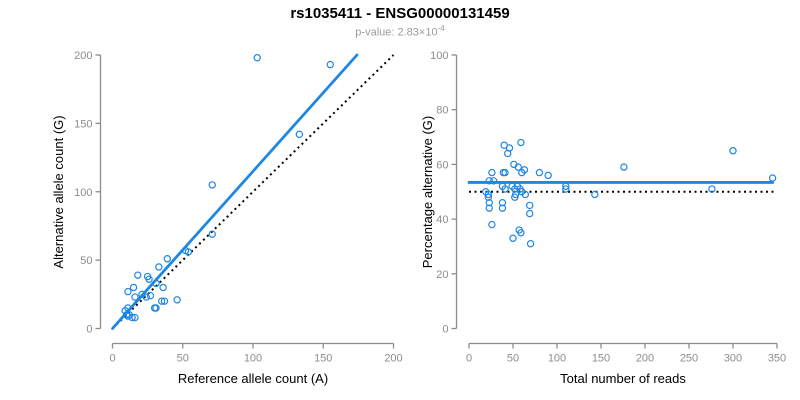 Image resolution: width=800 pixels, height=400 pixels. What do you see at coordinates (83, 124) in the screenshot?
I see `y-tick-label: 150` at bounding box center [83, 124].